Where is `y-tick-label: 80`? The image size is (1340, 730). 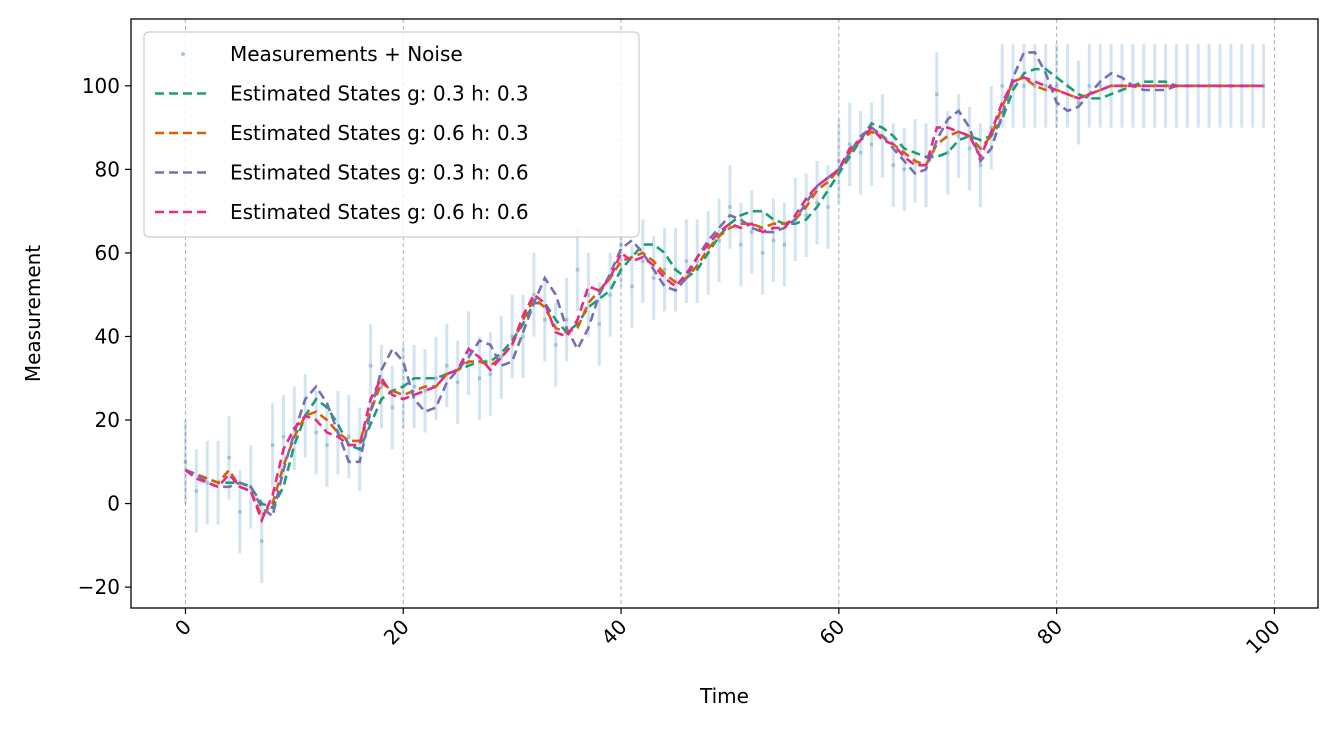
y-tick-label: 80 is located at coordinates (107, 169).